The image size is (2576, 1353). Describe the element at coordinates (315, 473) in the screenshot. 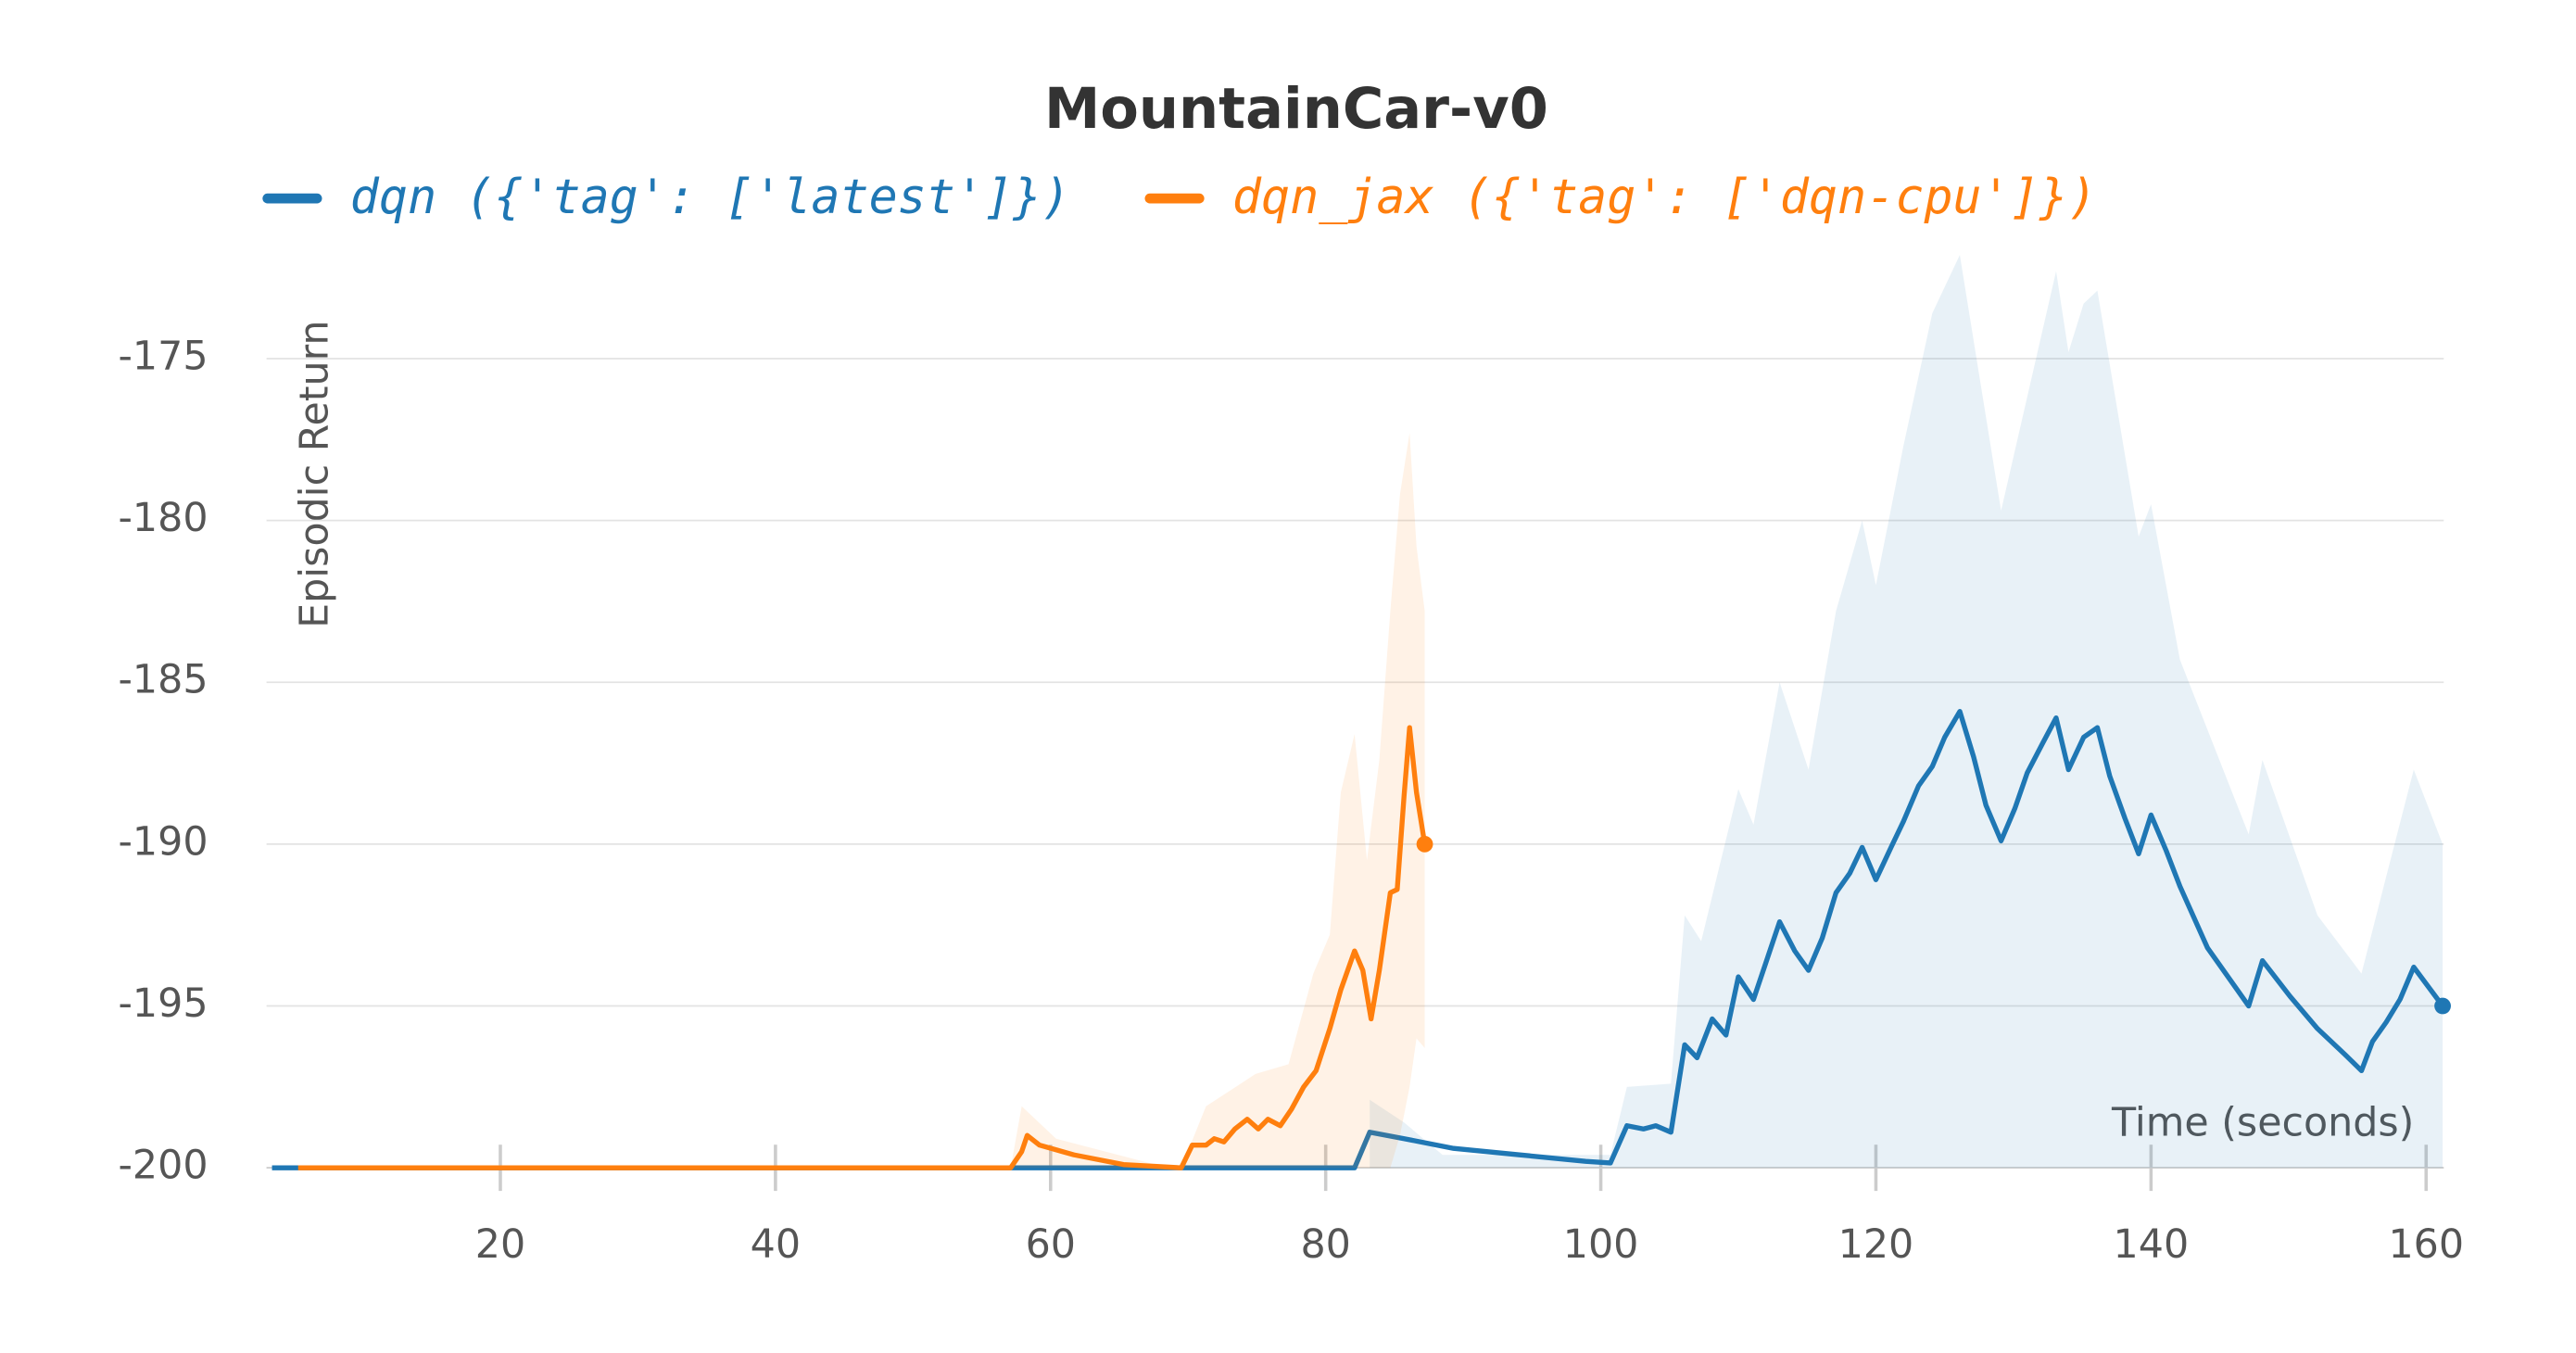

I see `y-axis-label: Episodic Return` at that location.